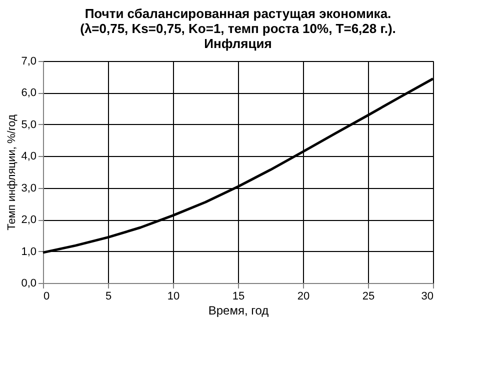  Describe the element at coordinates (28, 188) in the screenshot. I see `y-tick-label: 3,0` at that location.